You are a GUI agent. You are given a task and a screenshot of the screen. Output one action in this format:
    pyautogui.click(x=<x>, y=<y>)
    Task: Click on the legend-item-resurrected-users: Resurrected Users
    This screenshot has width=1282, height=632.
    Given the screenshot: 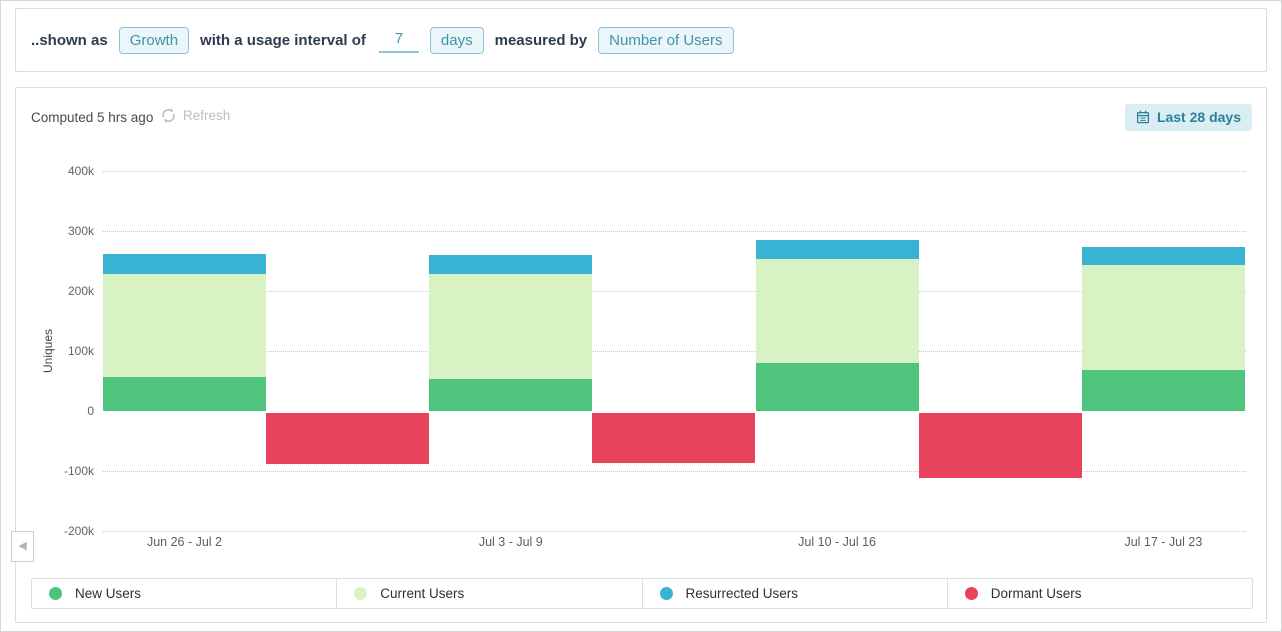 What is the action you would take?
    pyautogui.click(x=794, y=593)
    